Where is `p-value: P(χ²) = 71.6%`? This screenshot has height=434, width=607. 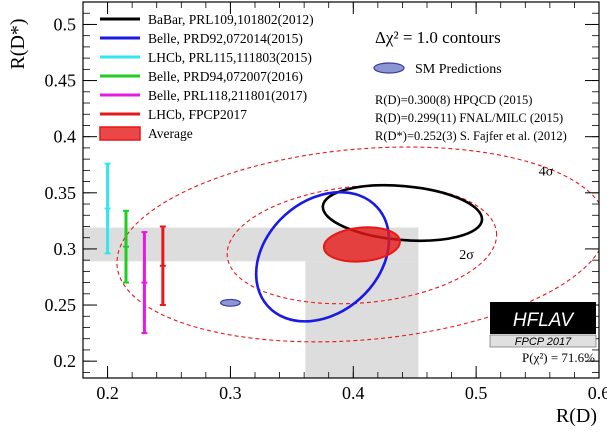
p-value: P(χ²) = 71.6% is located at coordinates (558, 357).